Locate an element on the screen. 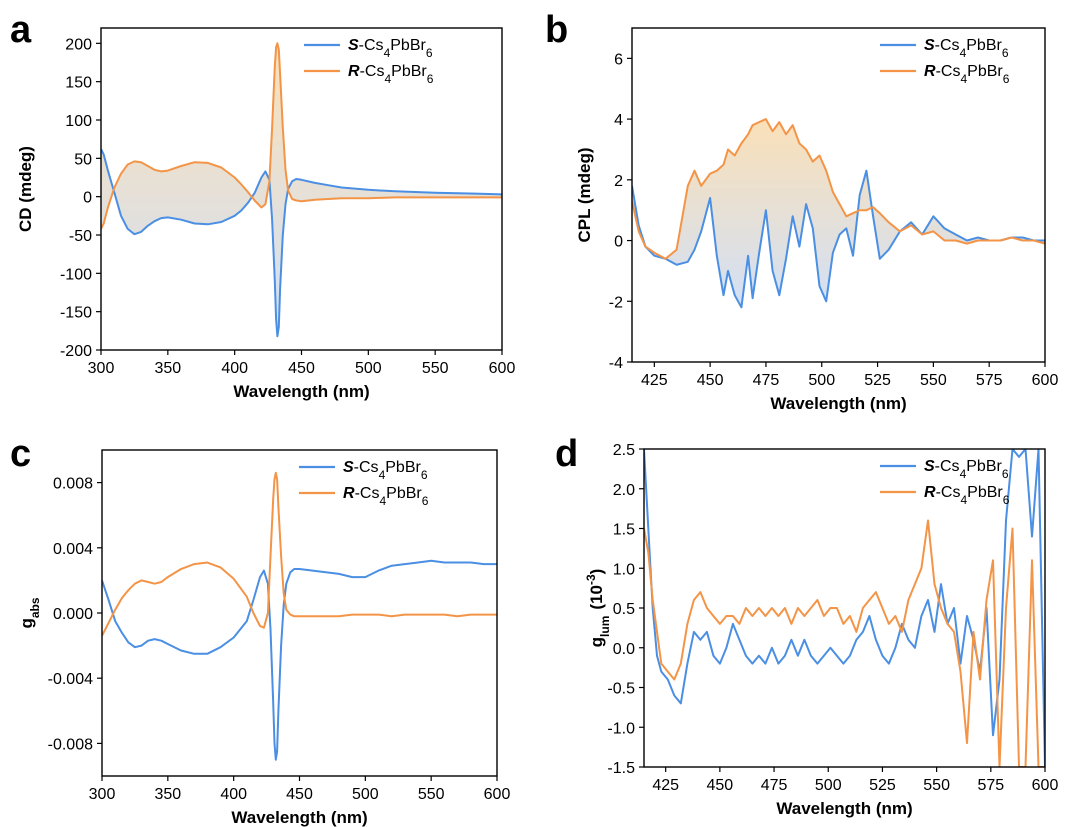 The height and width of the screenshot is (827, 1065). y-tick-label-d: 2.5 is located at coordinates (624, 450).